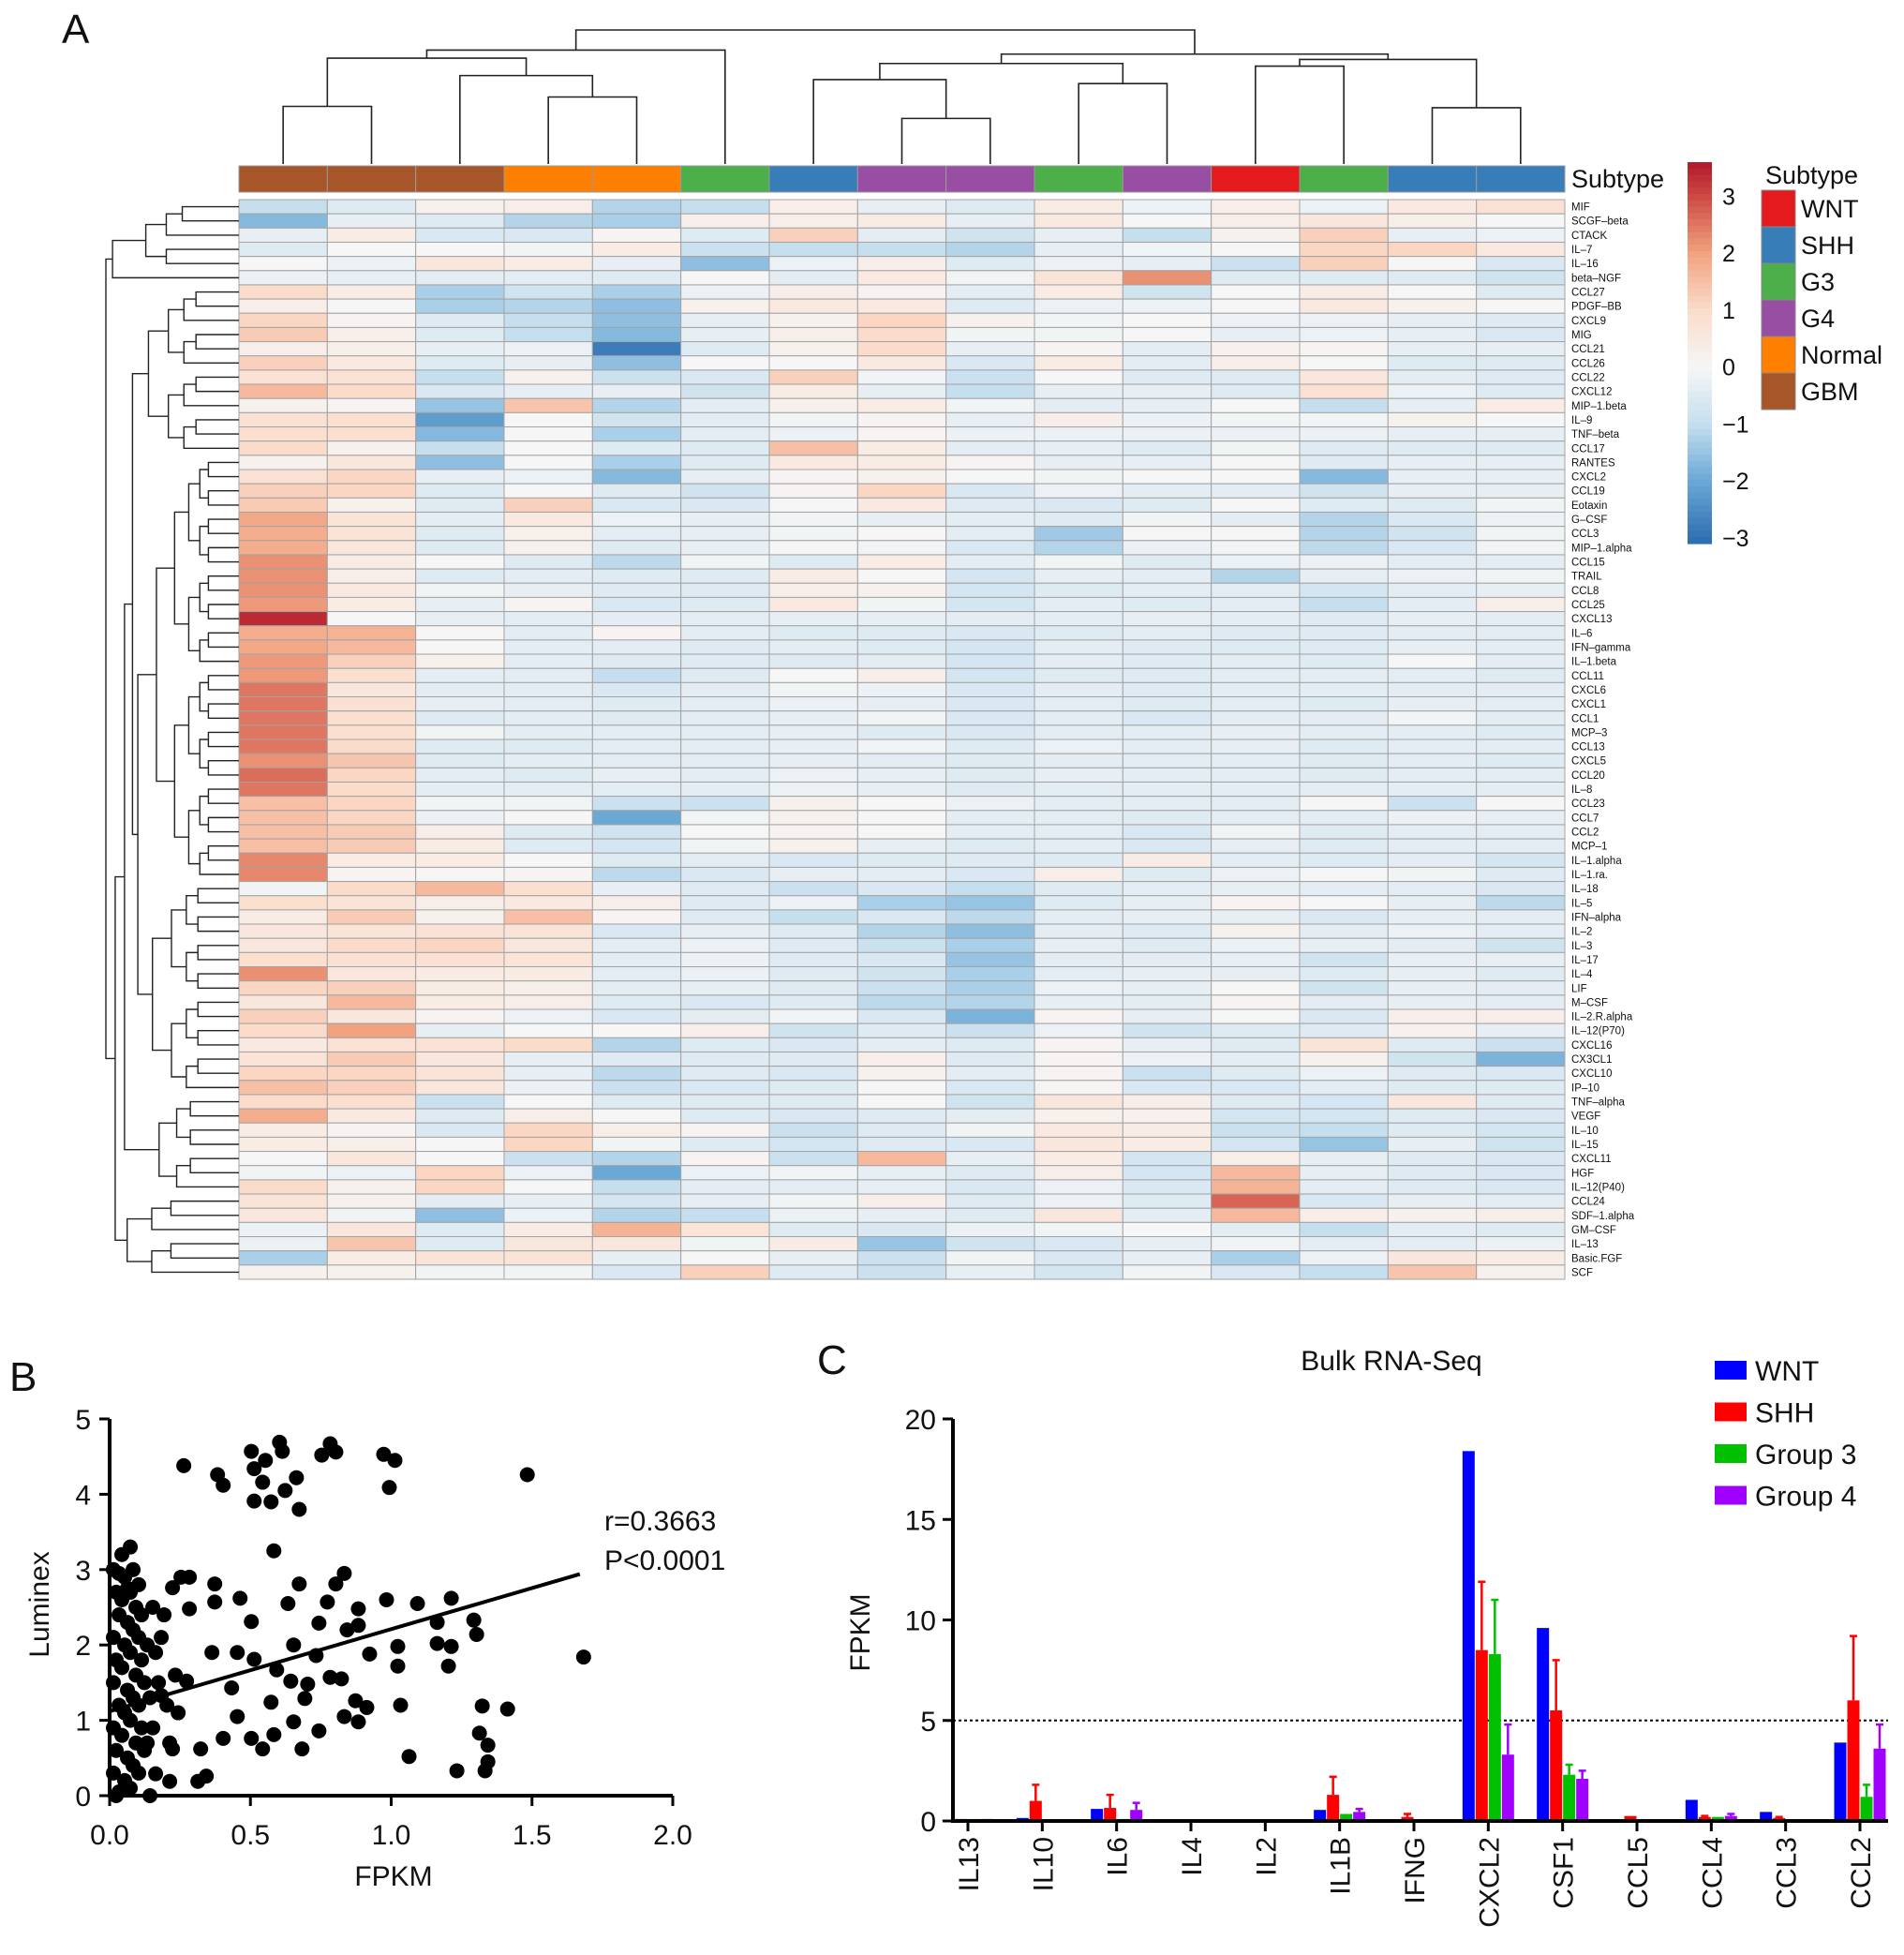 This screenshot has height=1955, width=1904. Describe the element at coordinates (879, 122) in the screenshot. I see `column-dendrogram-branch` at that location.